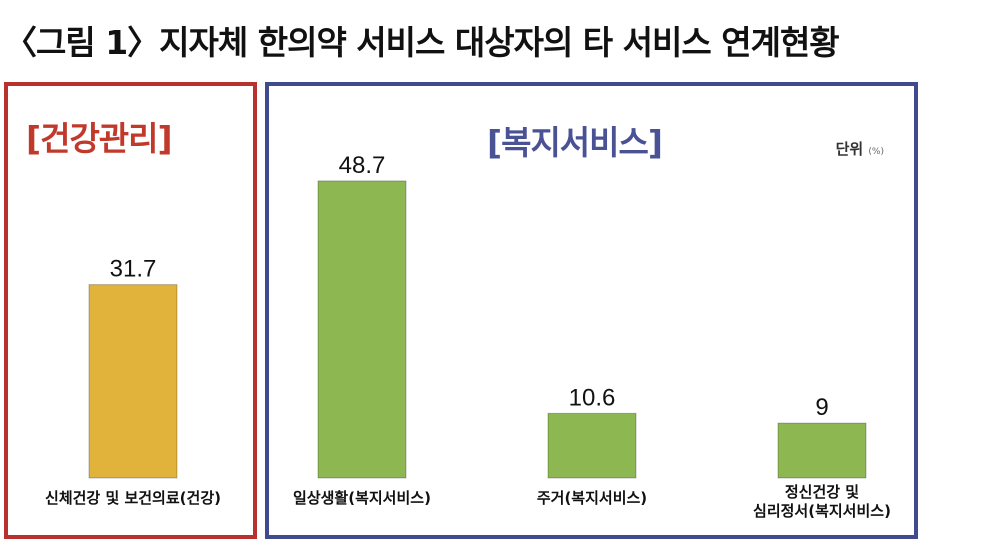  I want to click on category-label-1-line-0: 일상생활(복지서비스), so click(362, 498).